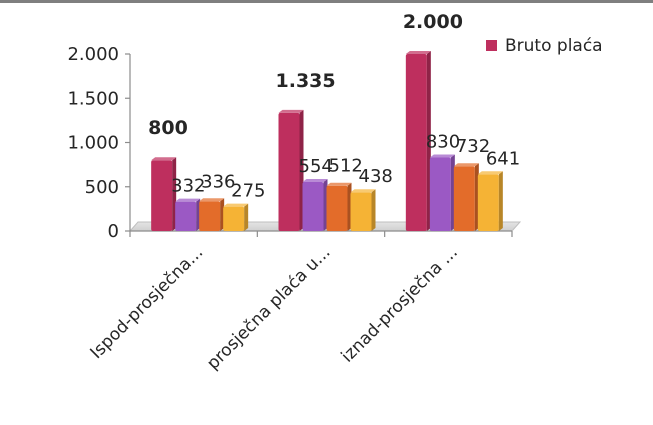 The width and height of the screenshot is (653, 425). Describe the element at coordinates (188, 186) in the screenshot. I see `data-label: 332` at that location.